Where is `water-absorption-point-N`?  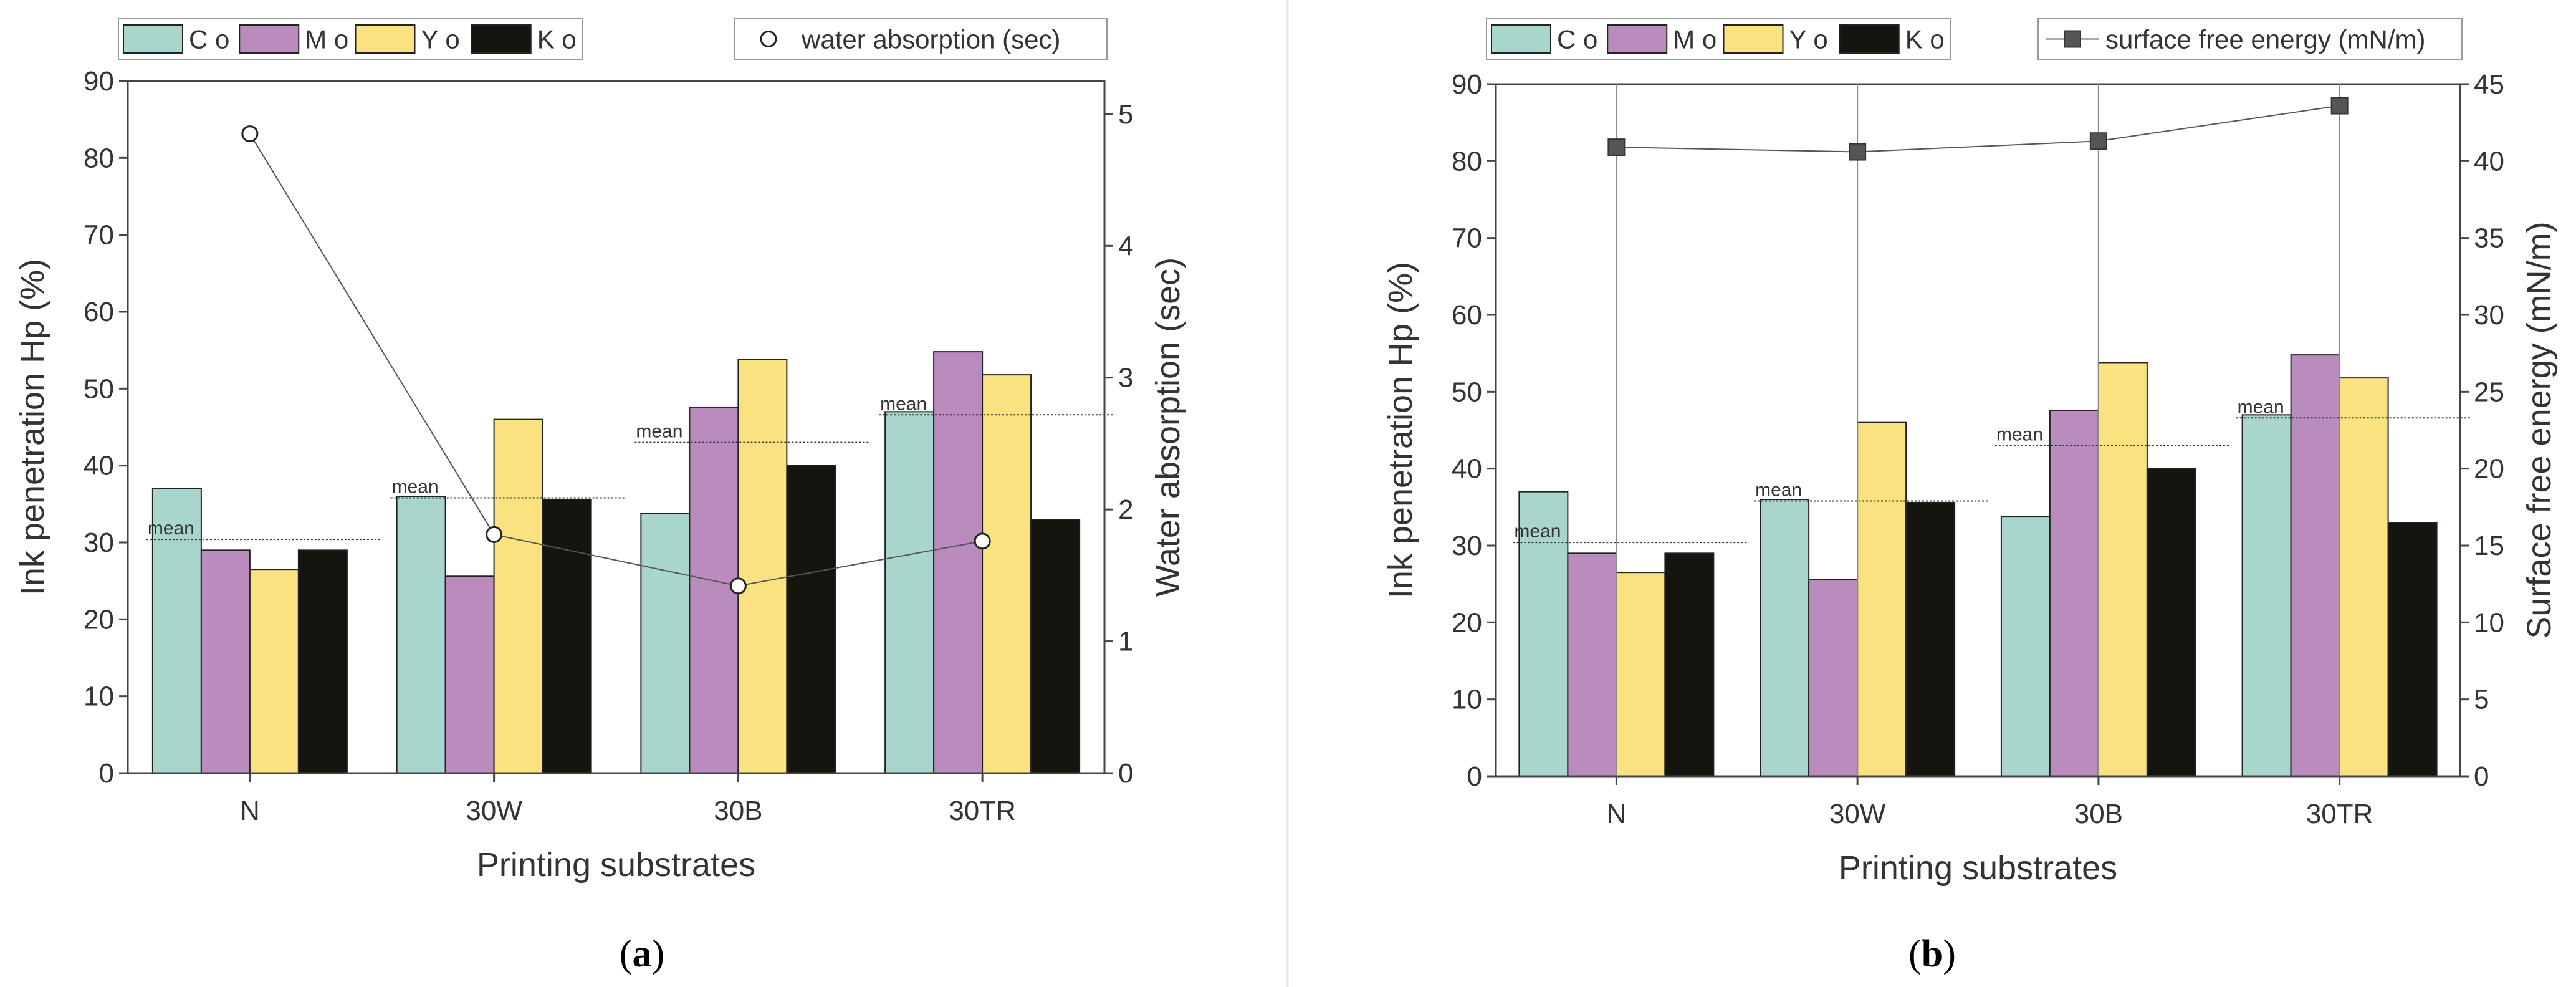 water-absorption-point-N is located at coordinates (250, 134).